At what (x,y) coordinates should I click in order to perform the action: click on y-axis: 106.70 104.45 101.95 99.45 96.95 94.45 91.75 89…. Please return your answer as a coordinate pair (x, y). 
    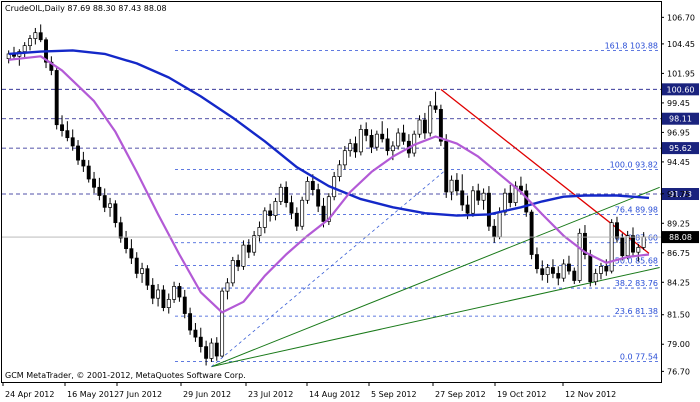
    Looking at the image, I should click on (678, 194).